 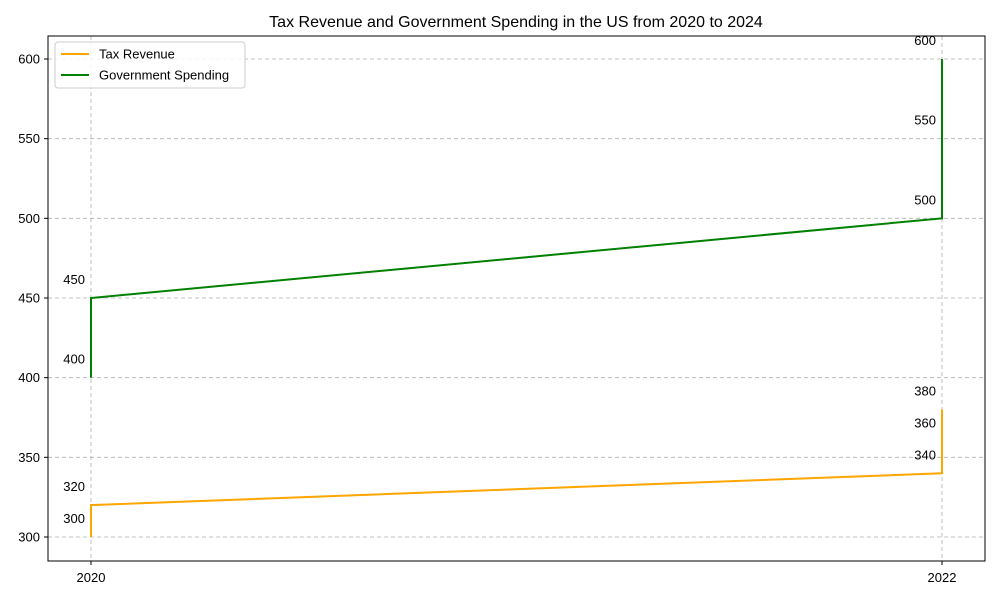 I want to click on x-tick-label: 2022, so click(x=942, y=577).